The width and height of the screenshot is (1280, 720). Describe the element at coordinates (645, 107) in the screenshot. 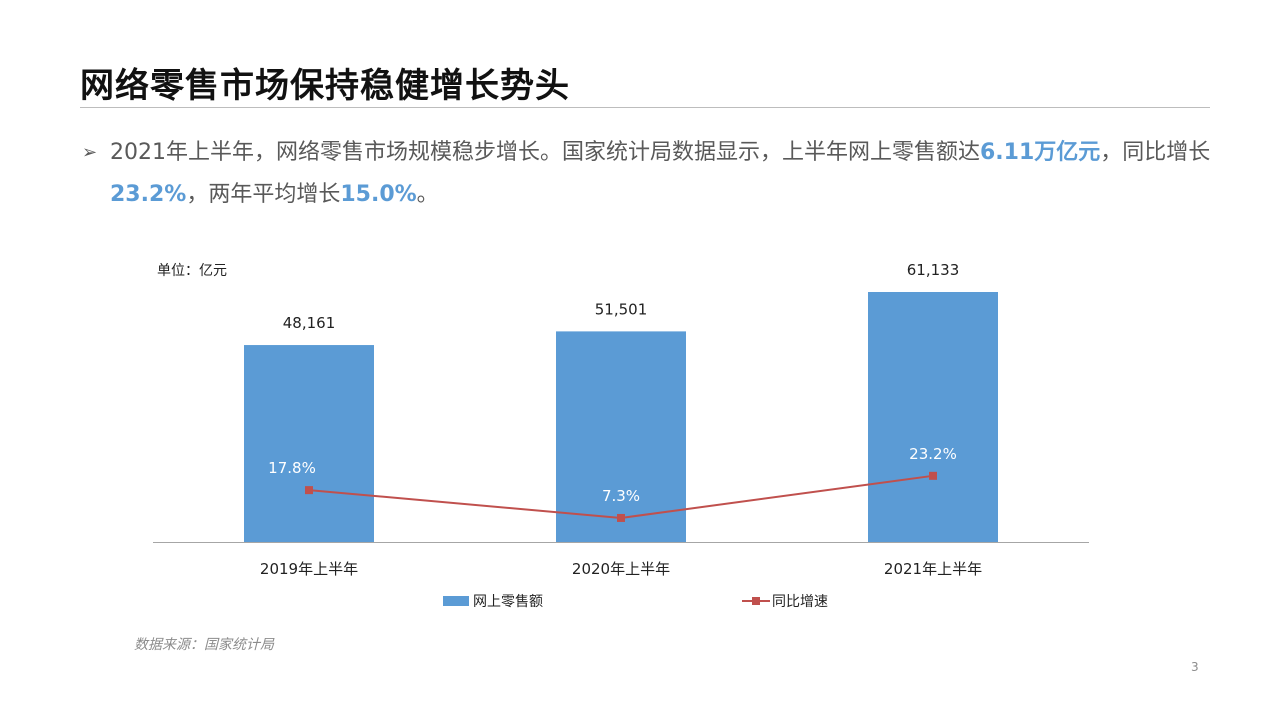

I see `title-divider` at that location.